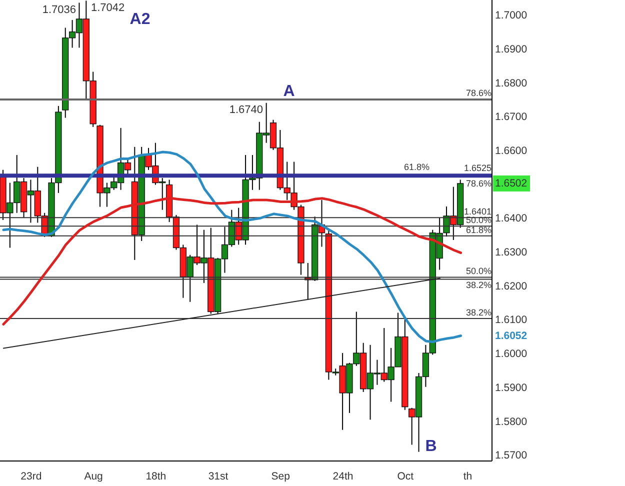  Describe the element at coordinates (289, 91) in the screenshot. I see `annotation: A` at that location.